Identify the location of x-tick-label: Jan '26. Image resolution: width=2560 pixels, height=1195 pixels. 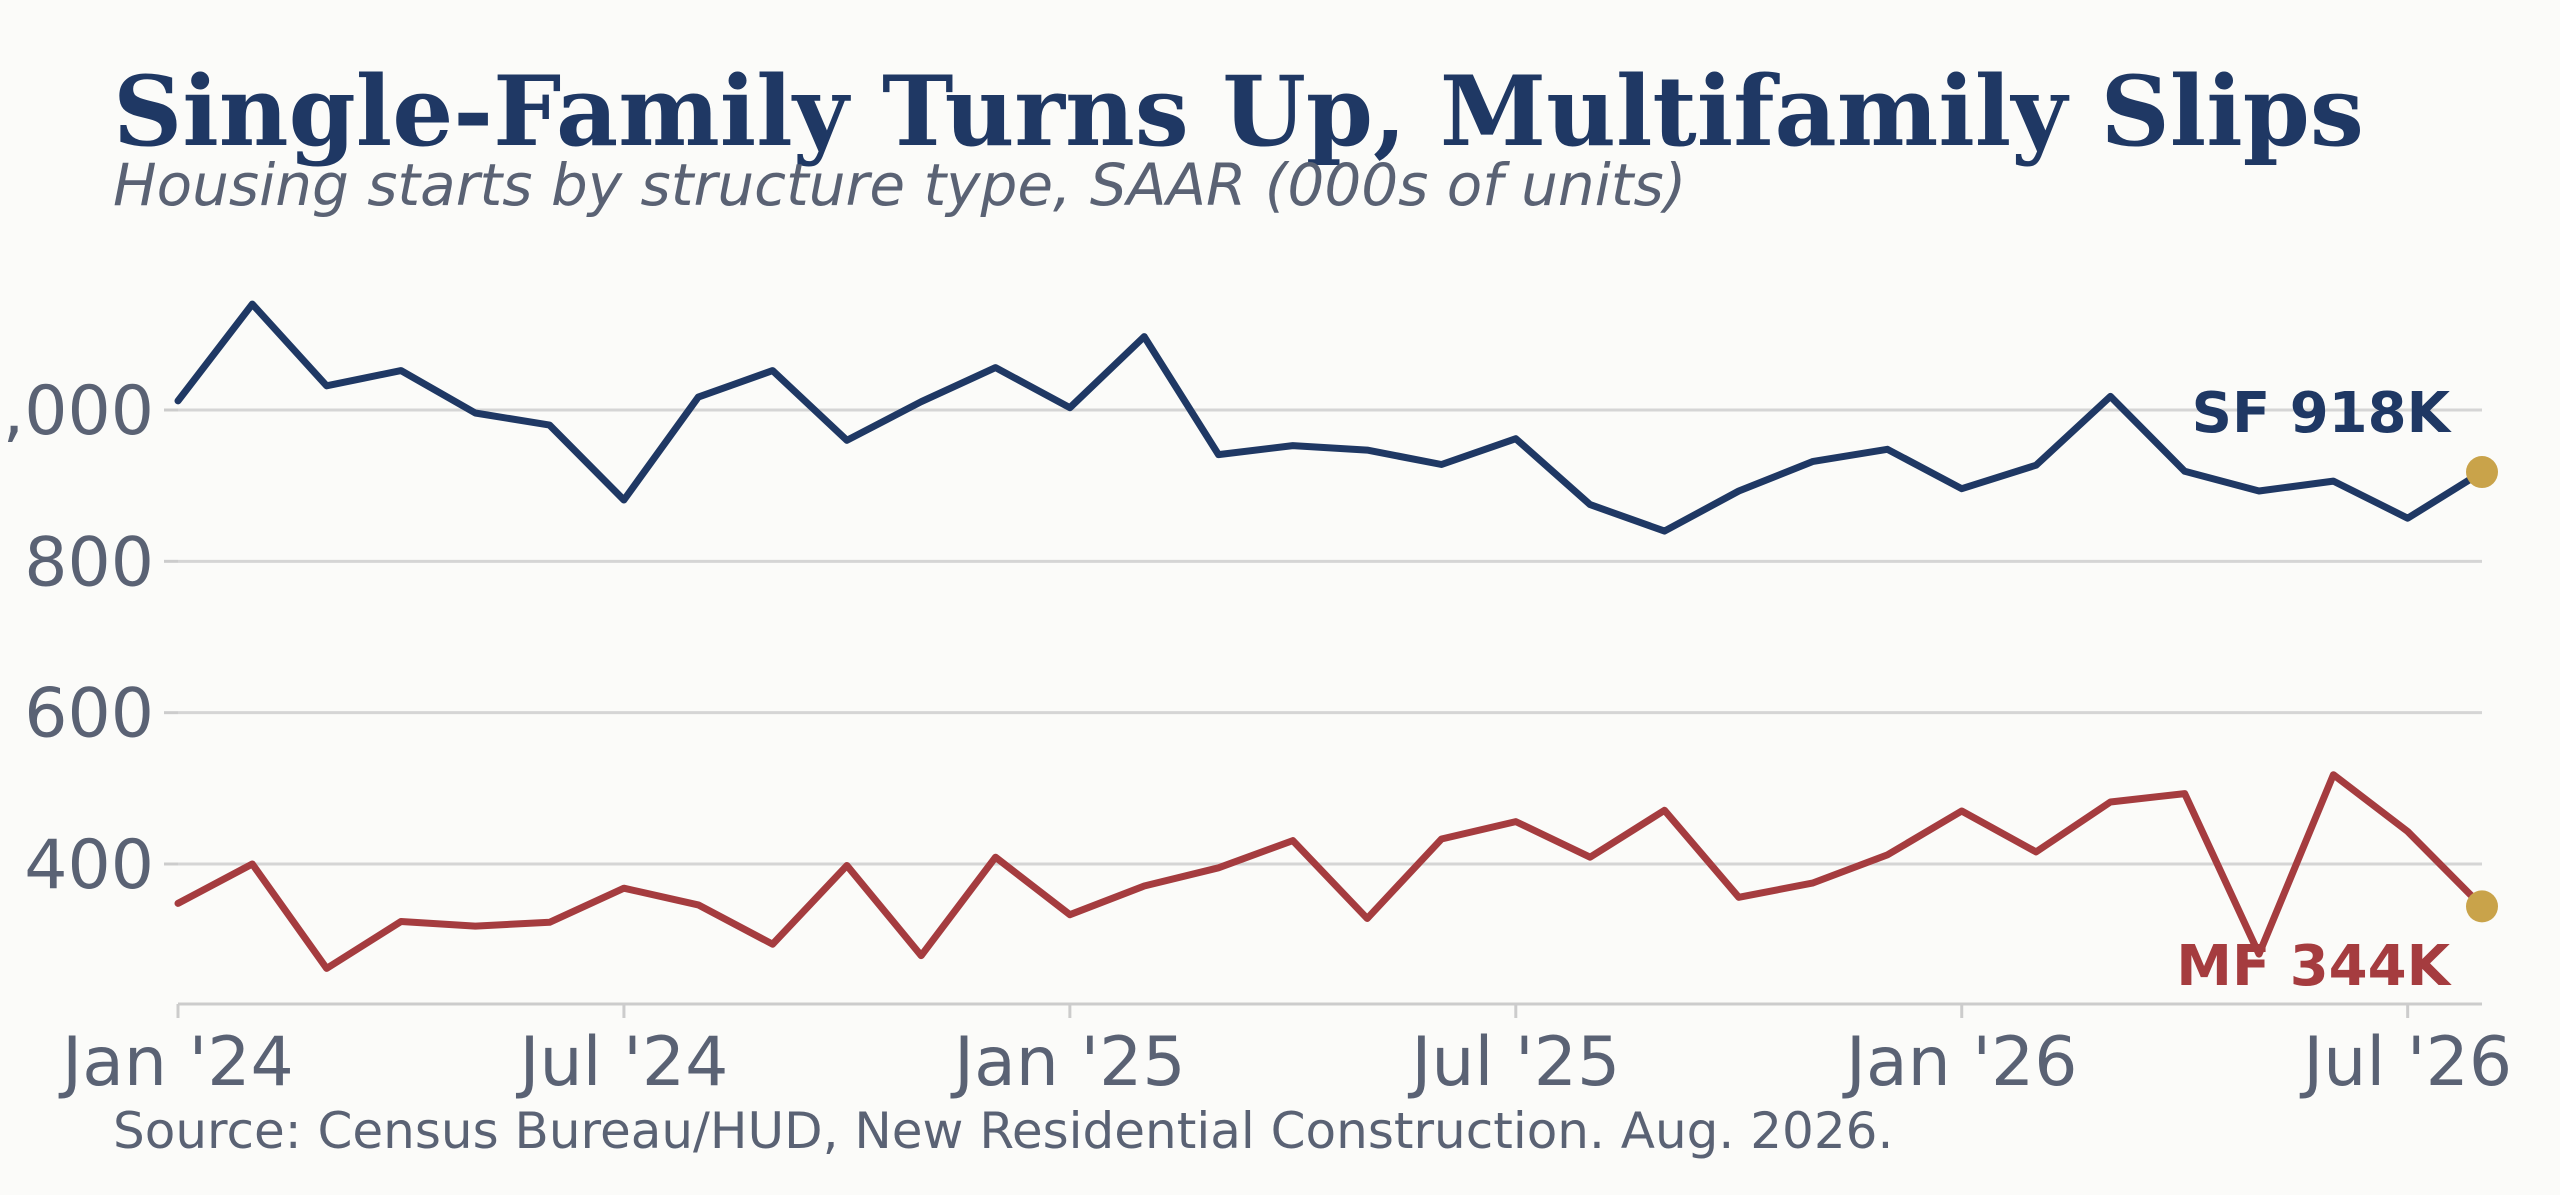
(1960, 1062).